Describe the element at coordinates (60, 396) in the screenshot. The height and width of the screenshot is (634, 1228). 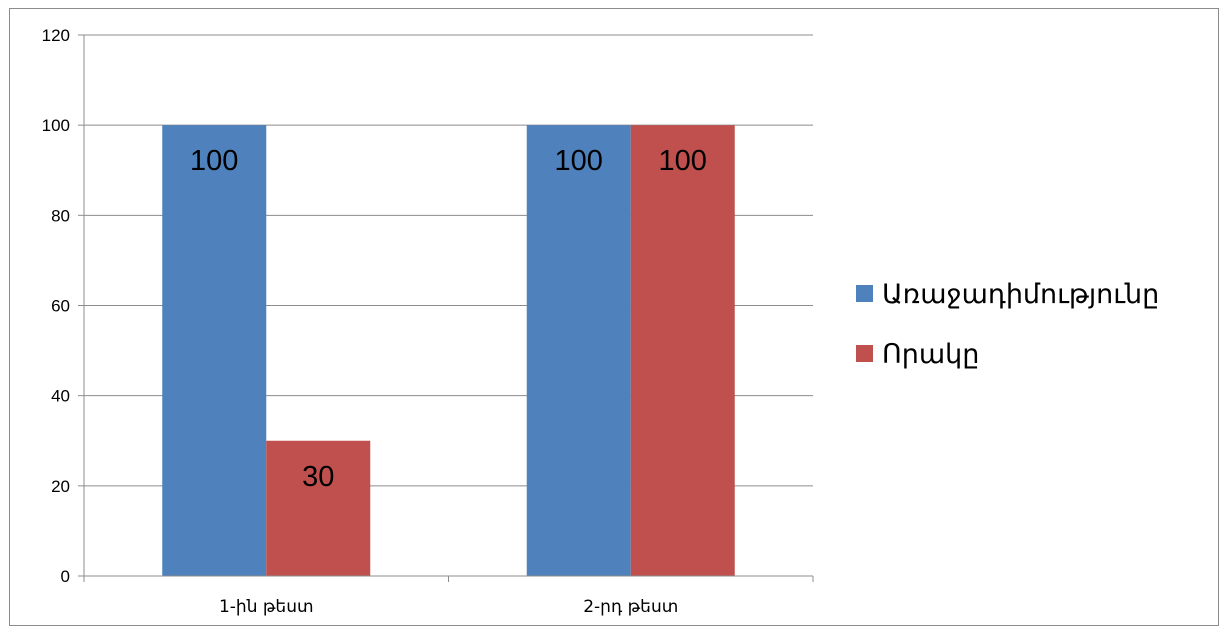
I see `y-tick-label: 40` at that location.